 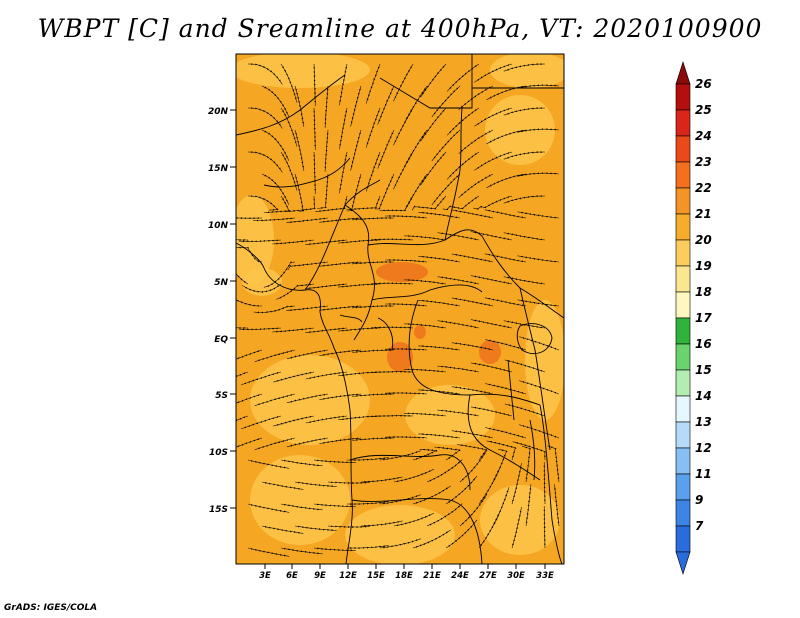 I want to click on colorbar-label: 9, so click(x=699, y=500).